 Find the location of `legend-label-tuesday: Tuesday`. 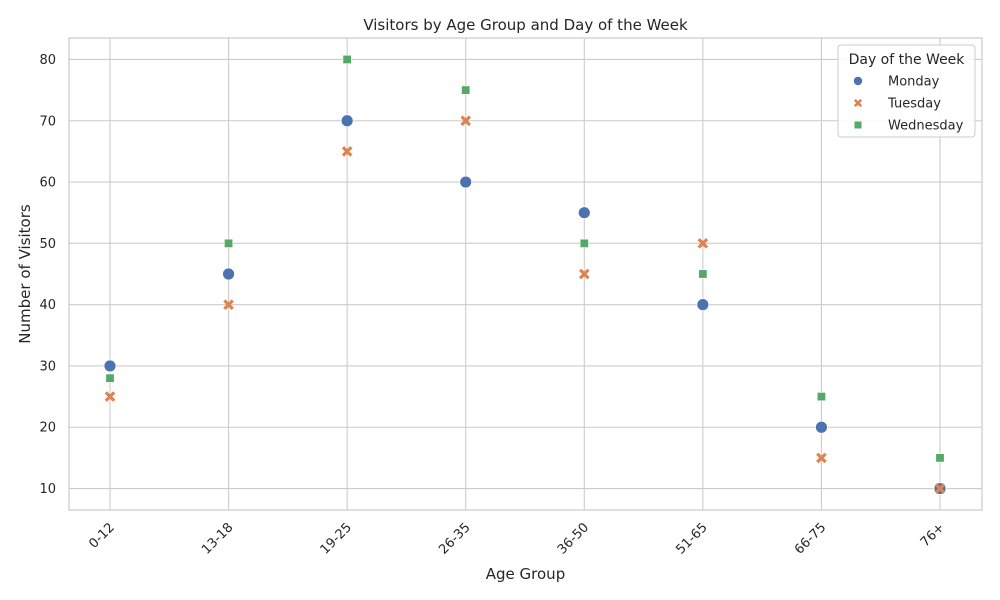

legend-label-tuesday: Tuesday is located at coordinates (914, 104).